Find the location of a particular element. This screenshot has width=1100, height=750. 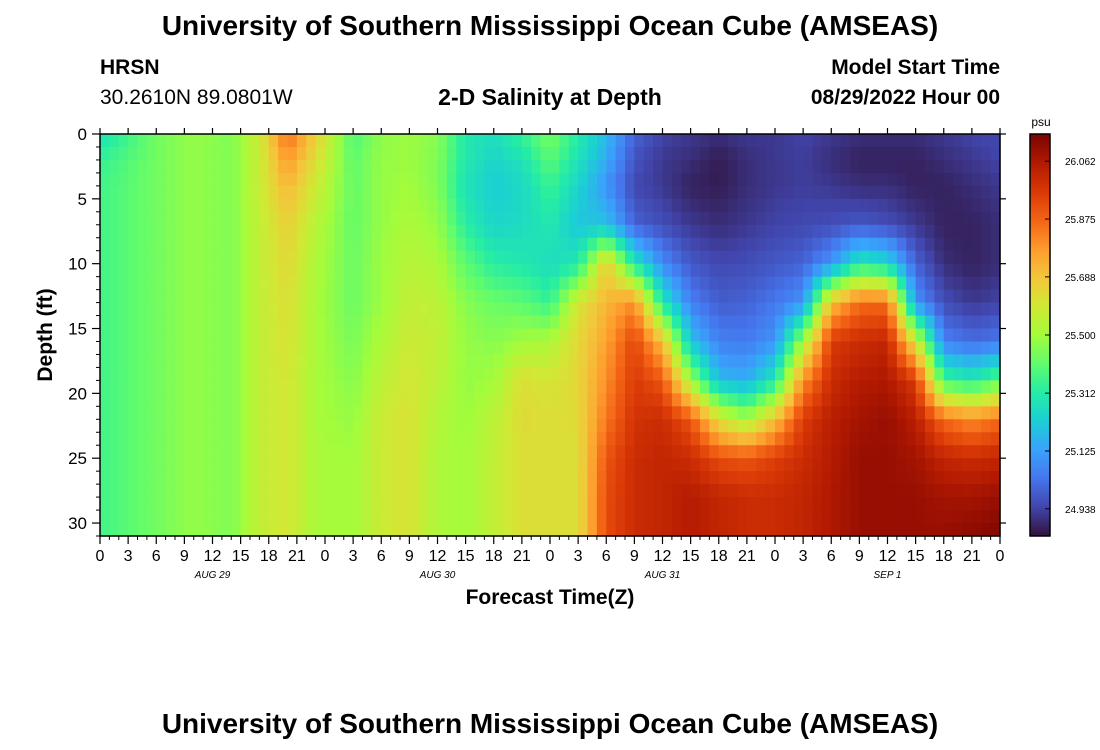

x-tick-label: 21 is located at coordinates (297, 556).